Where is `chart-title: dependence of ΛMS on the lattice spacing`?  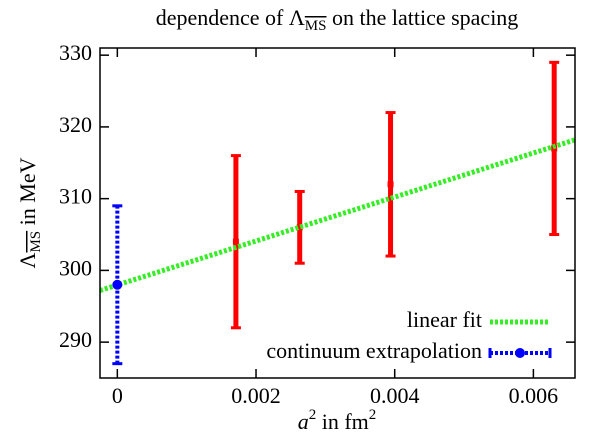
chart-title: dependence of ΛMS on the lattice spacing is located at coordinates (337, 19).